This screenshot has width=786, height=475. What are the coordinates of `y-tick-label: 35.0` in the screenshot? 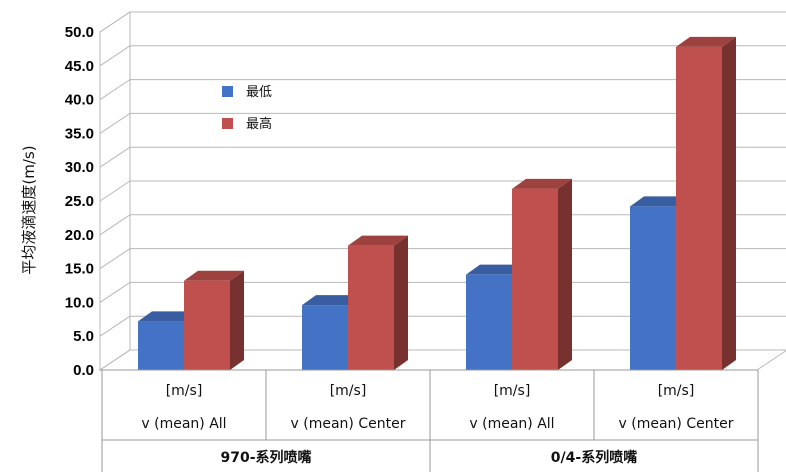 It's located at (79, 133).